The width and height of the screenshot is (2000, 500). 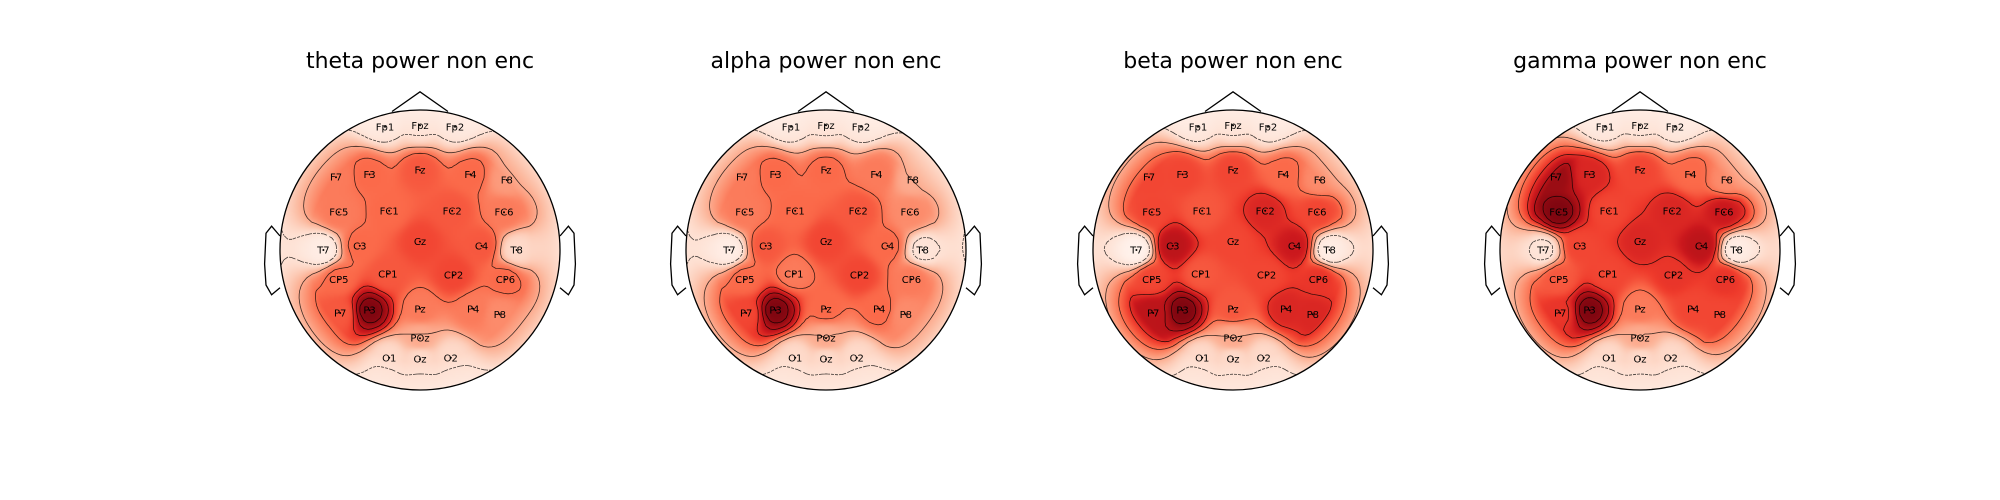 What do you see at coordinates (340, 314) in the screenshot?
I see `electrode-label: P7` at bounding box center [340, 314].